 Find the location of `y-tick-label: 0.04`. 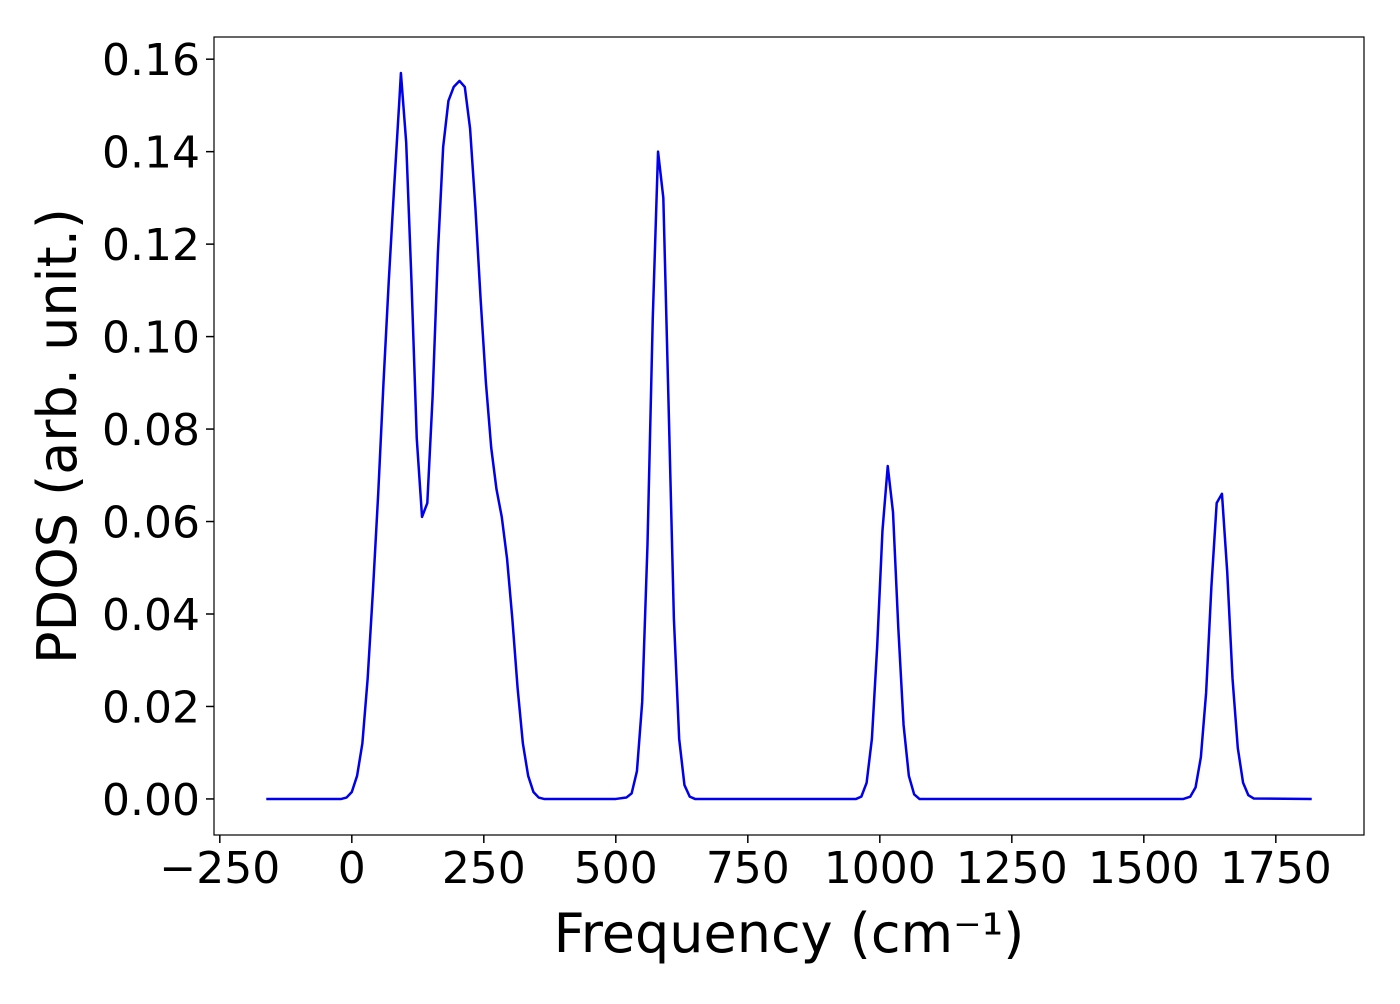

y-tick-label: 0.04 is located at coordinates (151, 615).